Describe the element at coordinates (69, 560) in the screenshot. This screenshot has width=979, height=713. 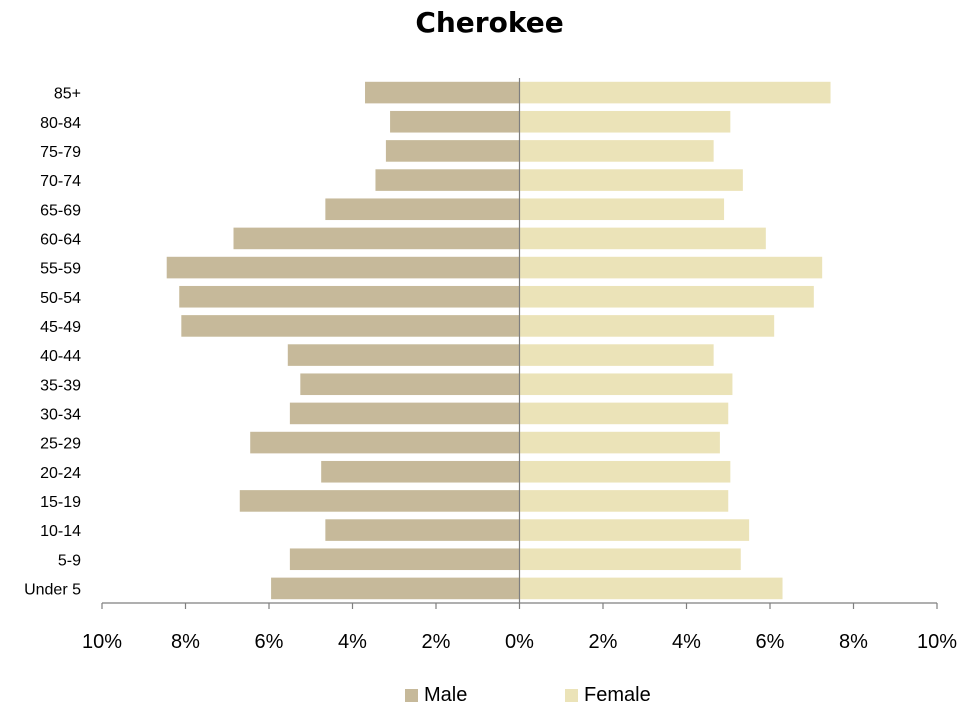
I see `y-tick-label: 5-9` at that location.